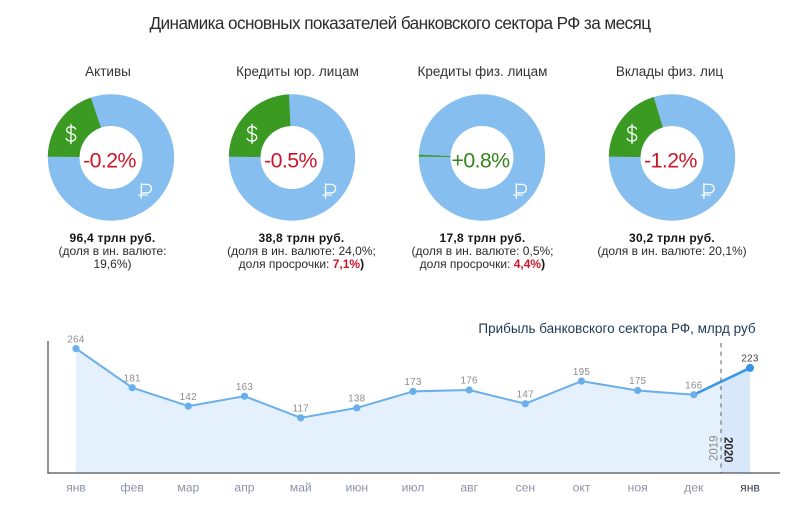  Describe the element at coordinates (728, 450) in the screenshot. I see `svg-text: 2020` at that location.